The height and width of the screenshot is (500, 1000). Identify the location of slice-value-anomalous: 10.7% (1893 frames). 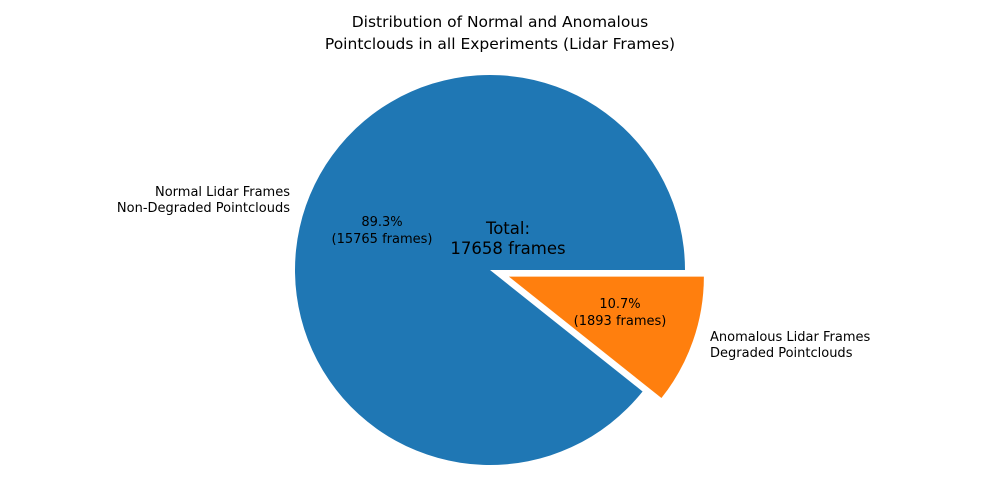
(620, 313).